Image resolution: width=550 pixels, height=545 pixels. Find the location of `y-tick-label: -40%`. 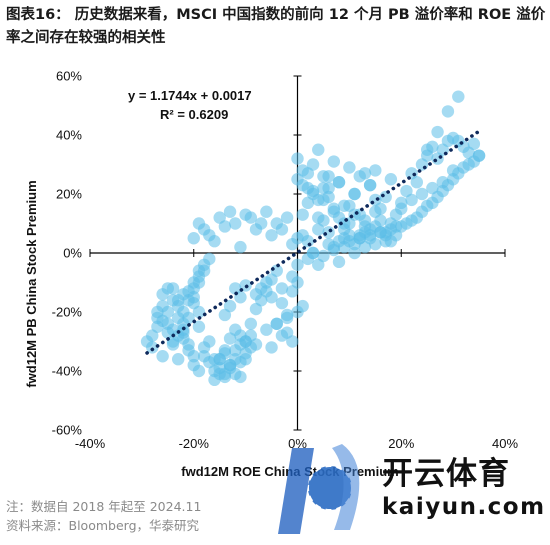

y-tick-label: -40% is located at coordinates (67, 371).